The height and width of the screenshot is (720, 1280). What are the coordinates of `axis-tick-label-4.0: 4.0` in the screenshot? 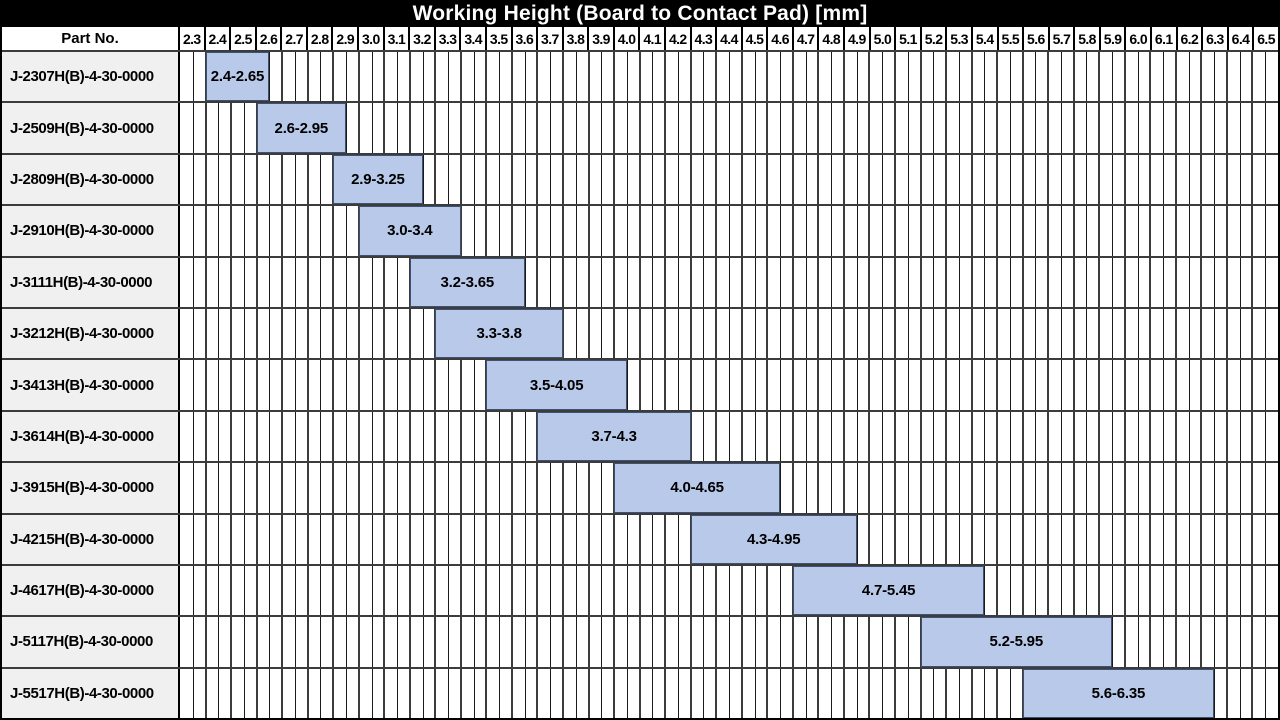 It's located at (625, 38).